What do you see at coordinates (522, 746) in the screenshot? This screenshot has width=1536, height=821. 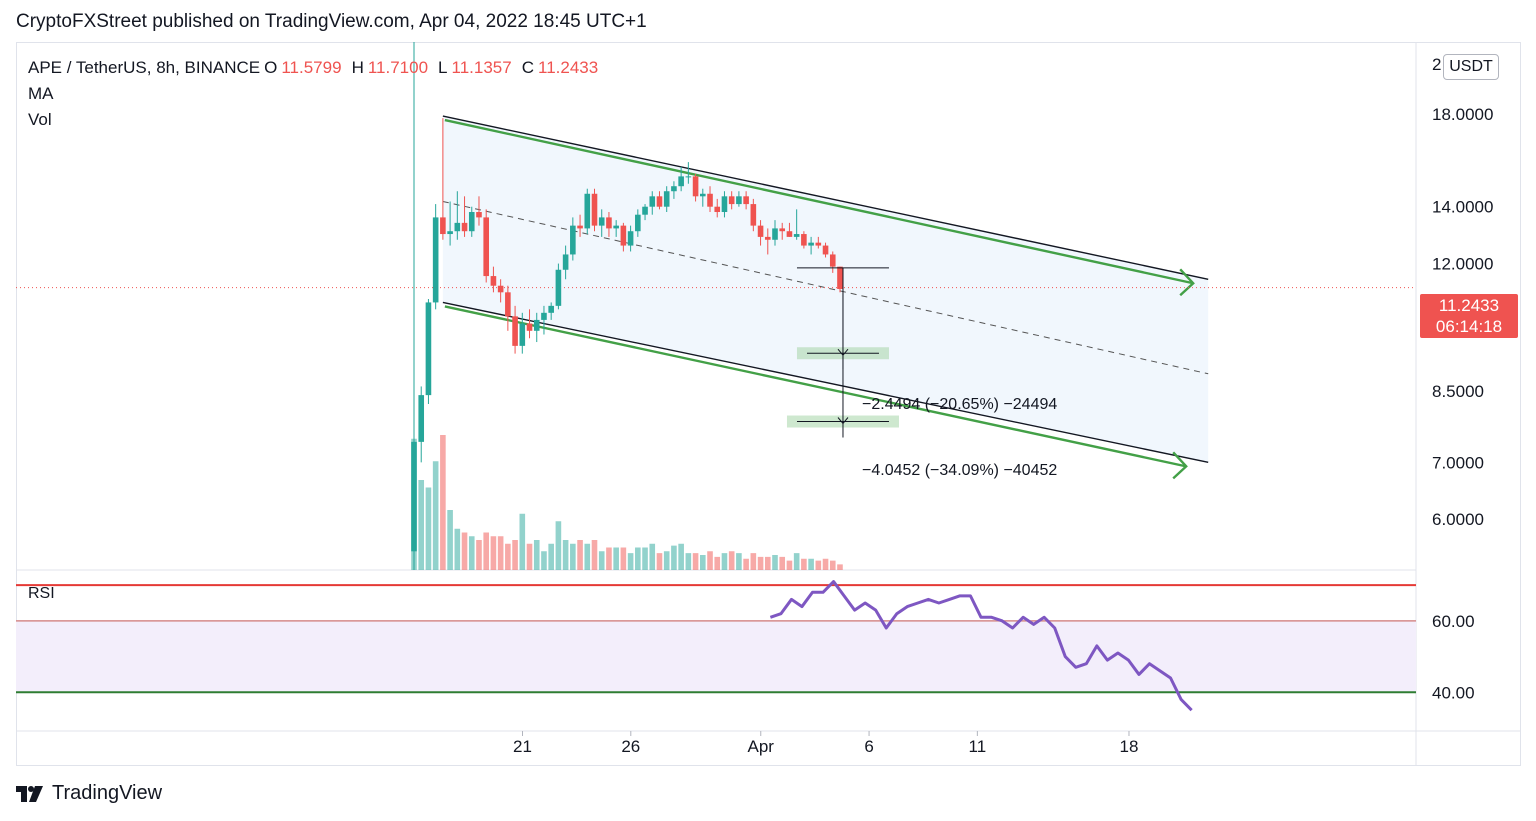 I see `time-tick-label: 21` at bounding box center [522, 746].